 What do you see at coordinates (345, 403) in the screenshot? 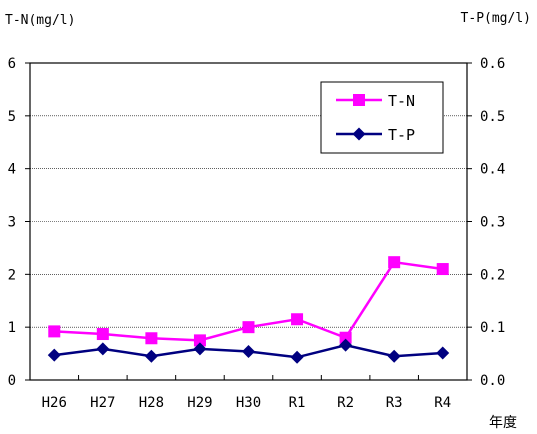
I see `x-tick-label: R2` at bounding box center [345, 403].